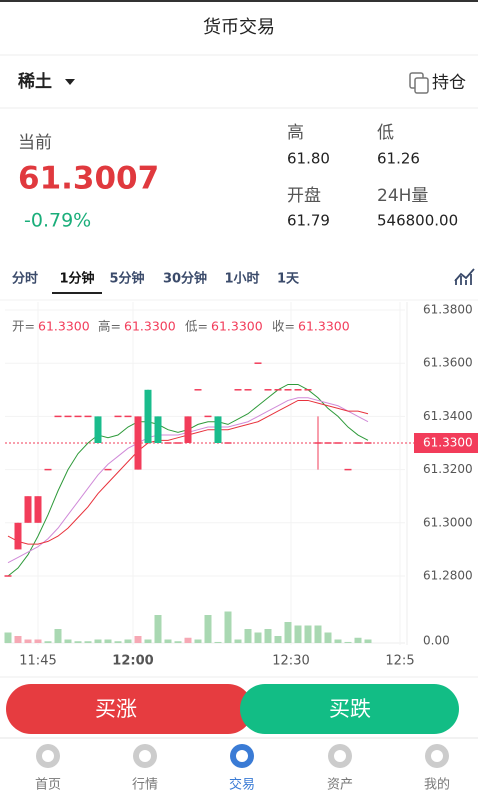 The height and width of the screenshot is (799, 478). What do you see at coordinates (419, 83) in the screenshot?
I see `positions-icon` at bounding box center [419, 83].